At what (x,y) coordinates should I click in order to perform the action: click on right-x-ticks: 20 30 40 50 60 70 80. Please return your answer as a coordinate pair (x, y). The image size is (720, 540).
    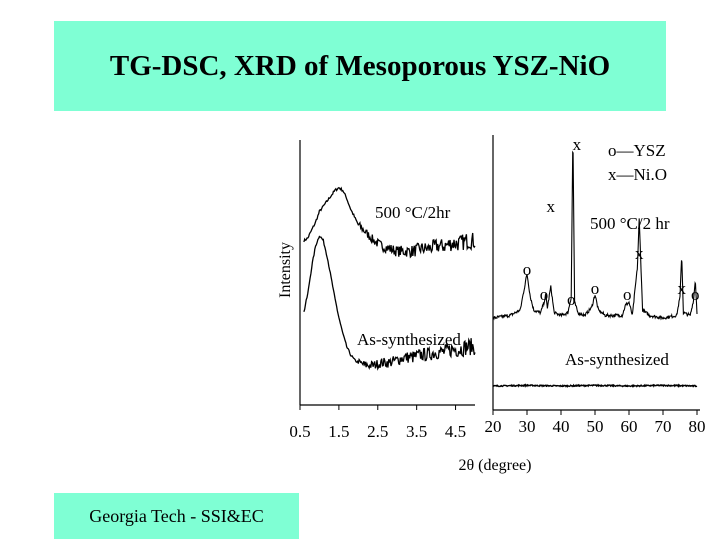
    Looking at the image, I should click on (595, 423).